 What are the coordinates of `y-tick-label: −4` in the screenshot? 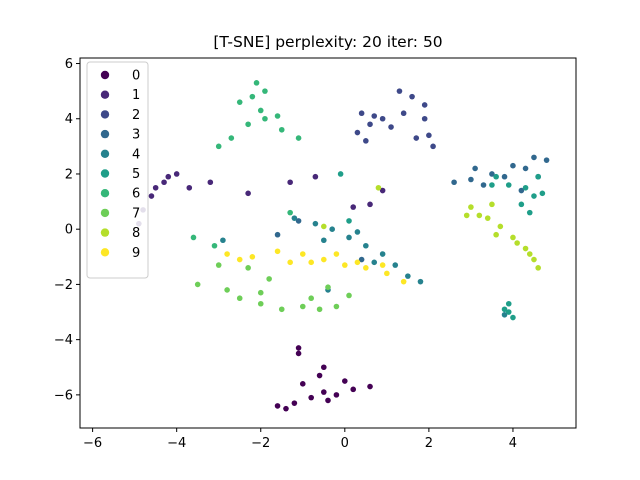 It's located at (63, 340).